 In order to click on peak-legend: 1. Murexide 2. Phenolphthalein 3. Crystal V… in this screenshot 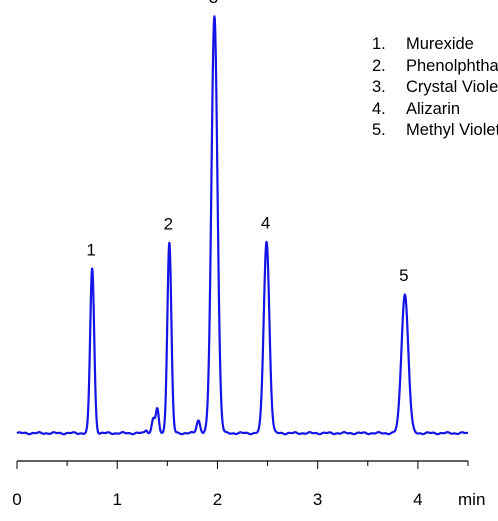, I will do `click(435, 88)`.